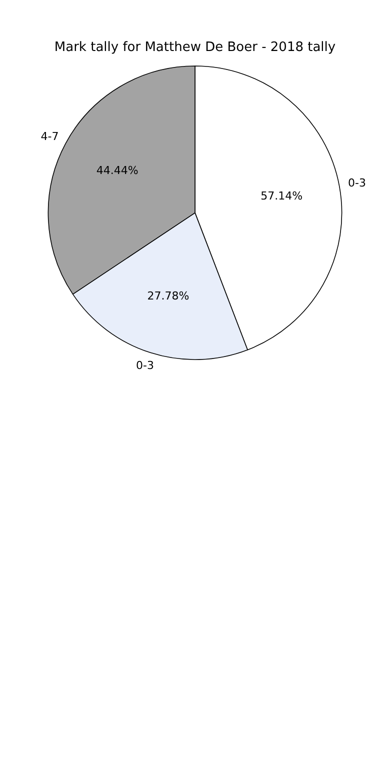 The image size is (390, 780). What do you see at coordinates (195, 48) in the screenshot?
I see `chart-title: Mark tally for Matthew De Boer - 2018 tally` at bounding box center [195, 48].